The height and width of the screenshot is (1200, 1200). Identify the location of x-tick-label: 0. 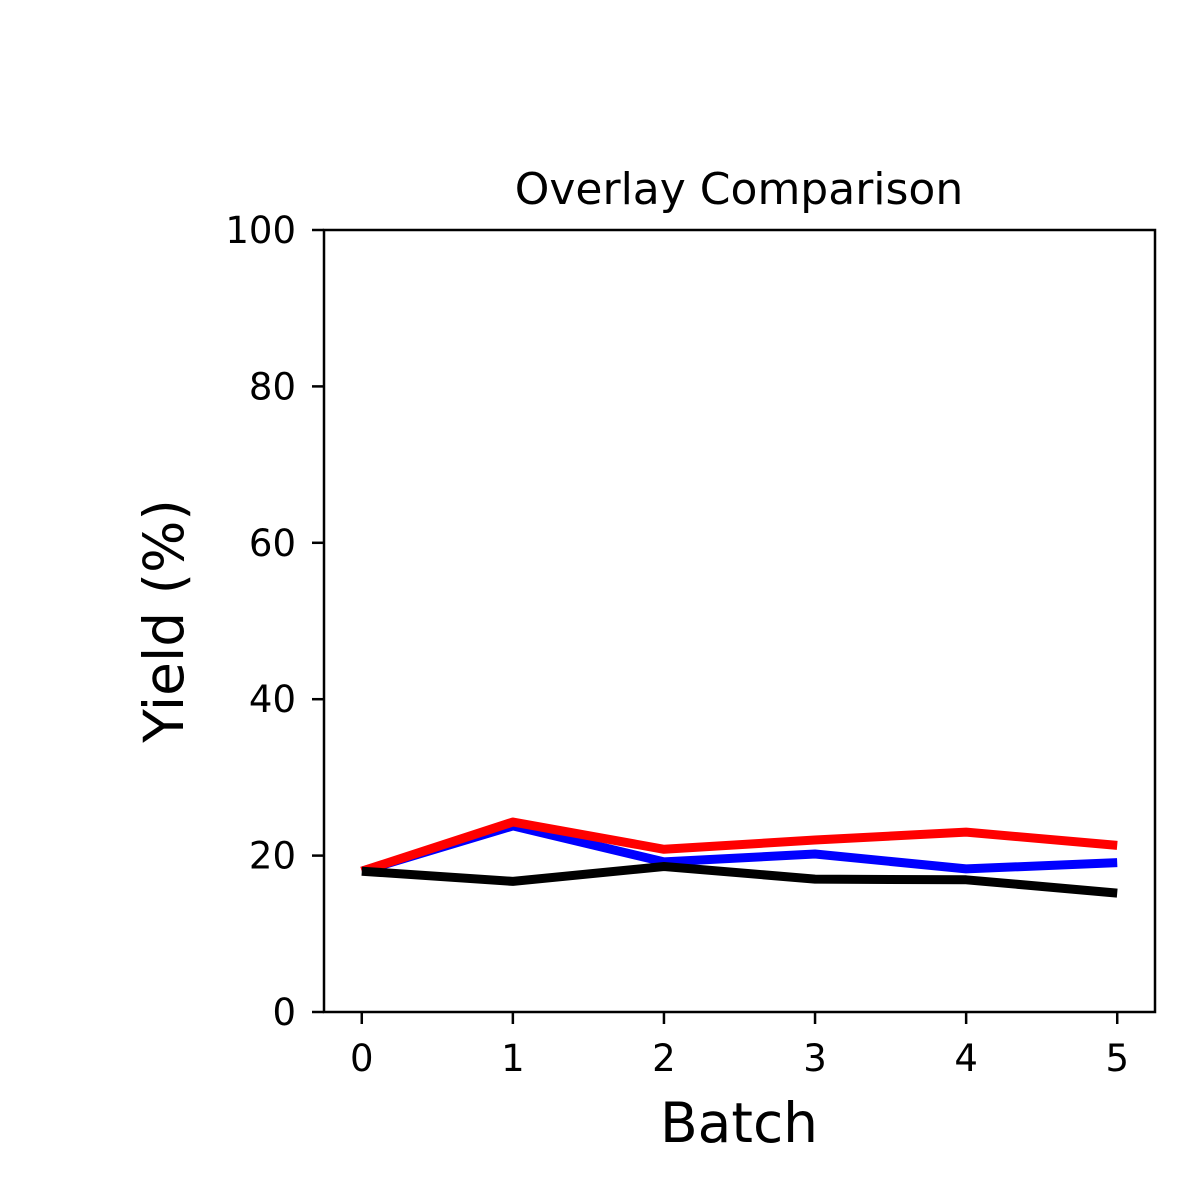
(362, 1058).